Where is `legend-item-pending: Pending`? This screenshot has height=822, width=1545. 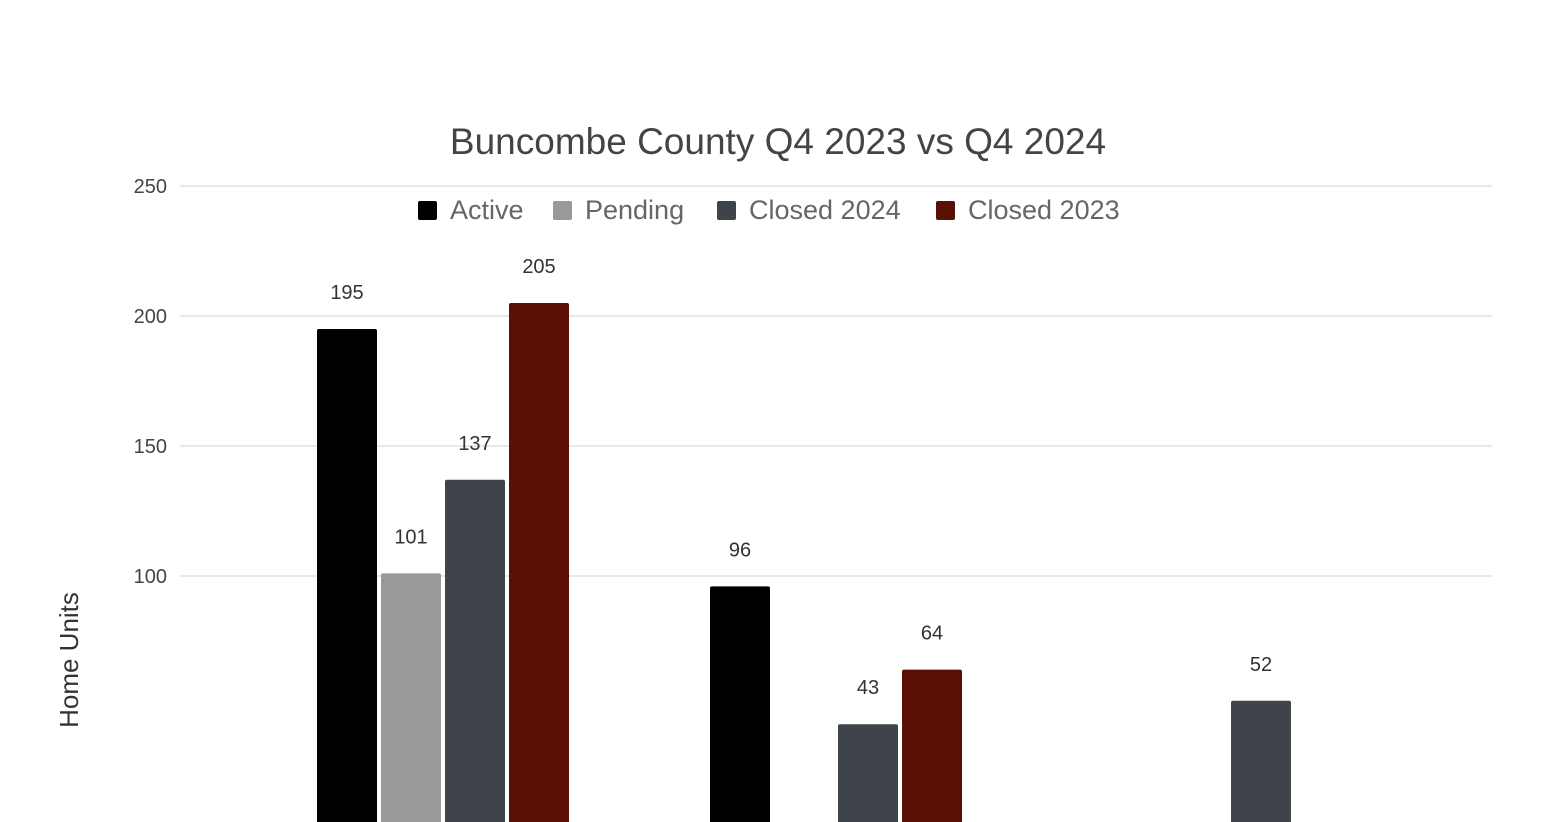 legend-item-pending: Pending is located at coordinates (618, 210).